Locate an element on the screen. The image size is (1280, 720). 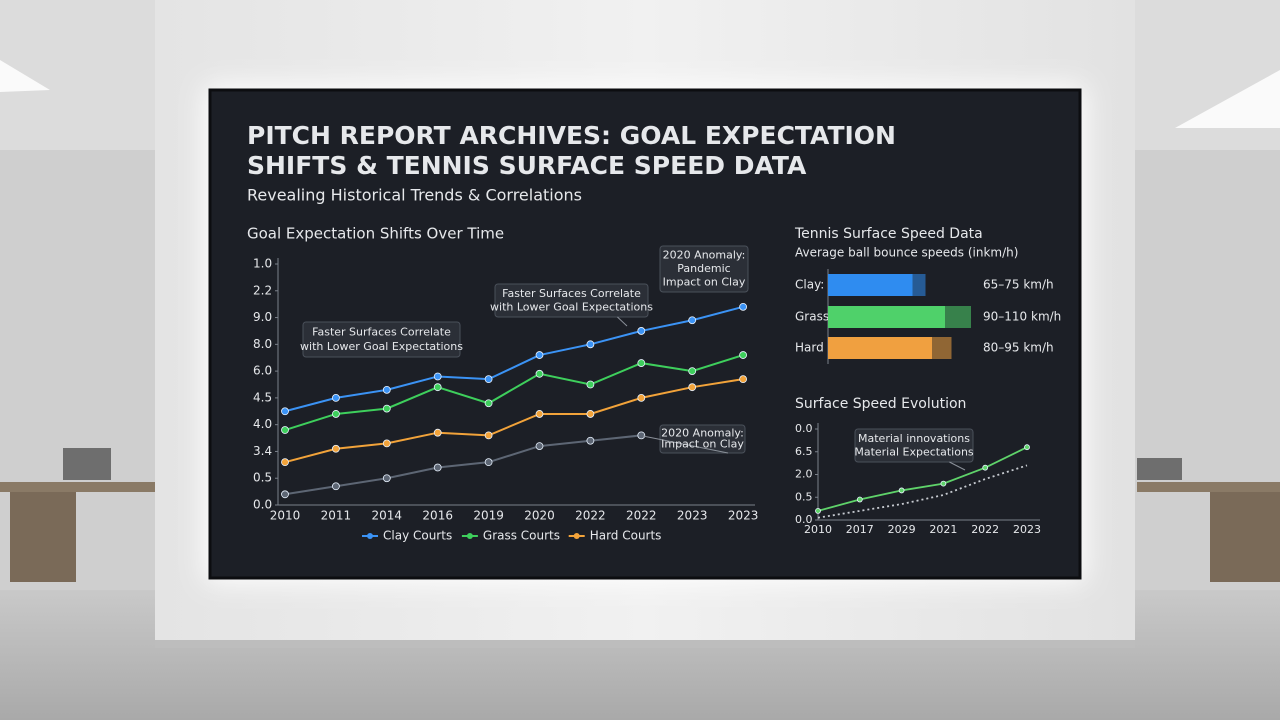
x-tick-label: 2020 is located at coordinates (539, 516).